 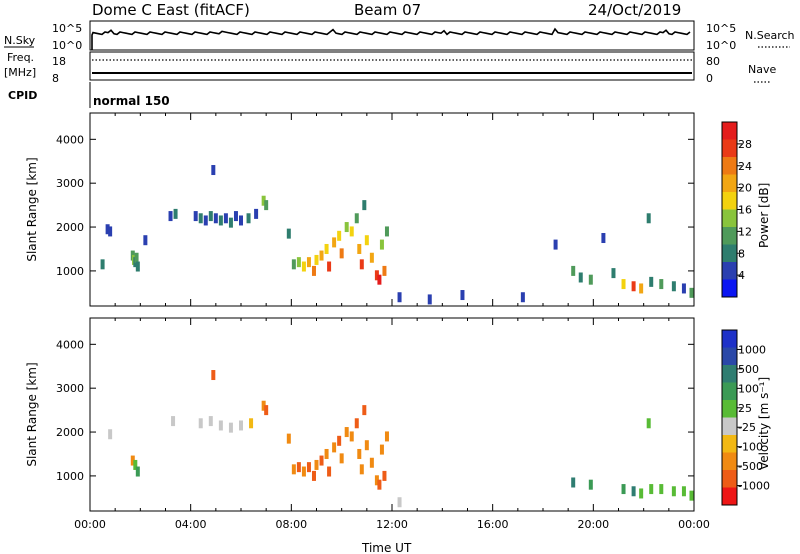 What do you see at coordinates (748, 369) in the screenshot?
I see `velocity-colorbar-tick-label: 500` at bounding box center [748, 369].